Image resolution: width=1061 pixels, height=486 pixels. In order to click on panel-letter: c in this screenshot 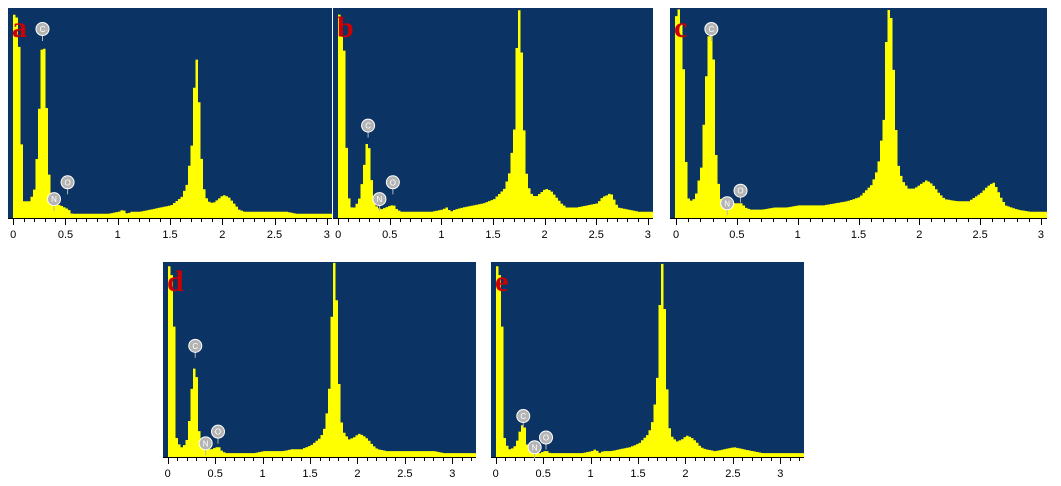, I will do `click(680, 27)`.